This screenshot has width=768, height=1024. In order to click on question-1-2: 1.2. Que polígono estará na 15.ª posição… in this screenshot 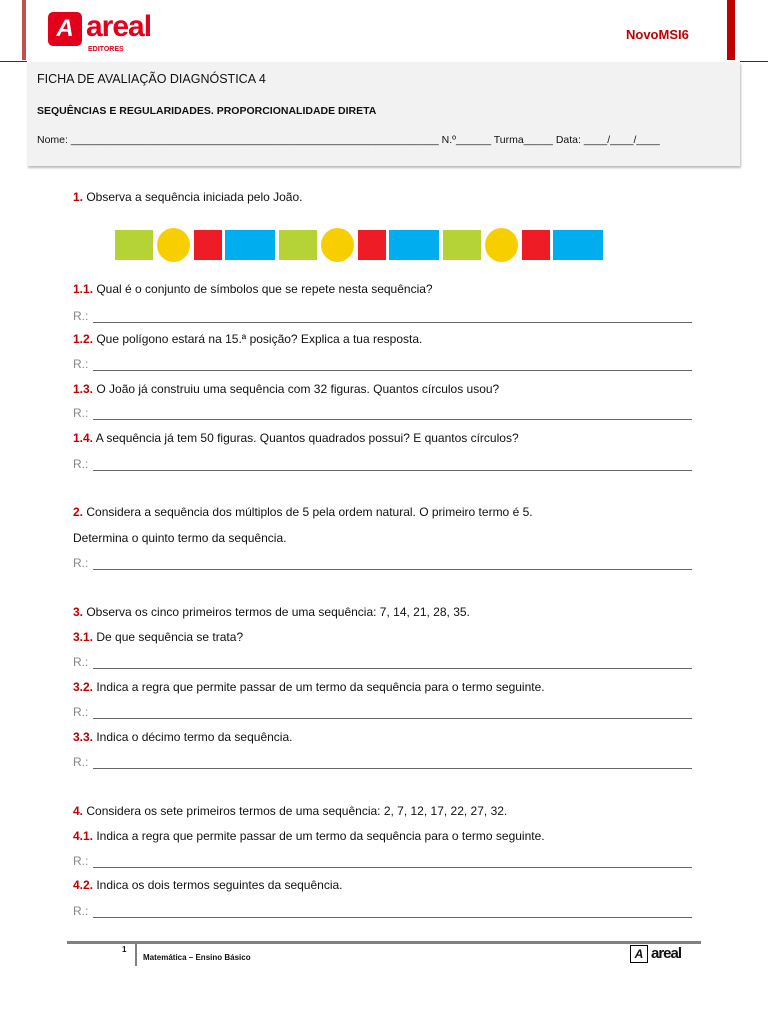, I will do `click(247, 339)`.